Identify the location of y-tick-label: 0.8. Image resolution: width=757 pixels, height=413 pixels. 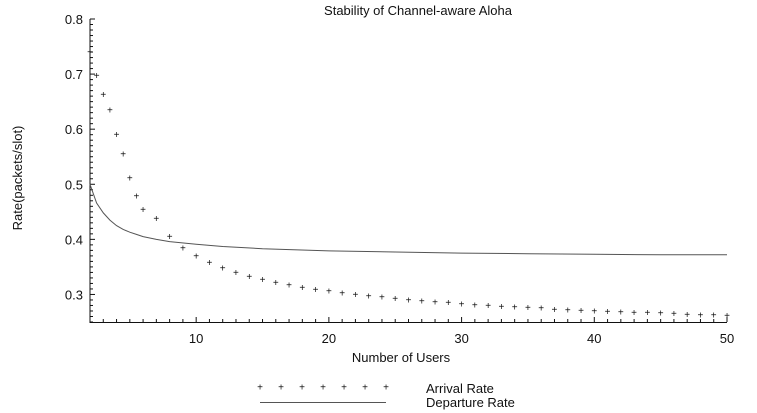
(74, 19).